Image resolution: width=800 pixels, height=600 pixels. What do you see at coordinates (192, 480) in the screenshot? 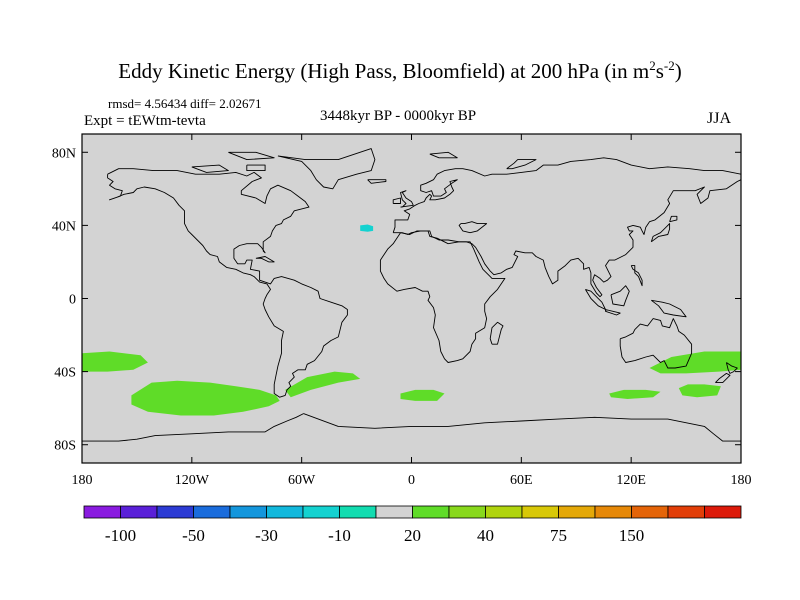
I see `x-tick-label: 120W` at bounding box center [192, 480].